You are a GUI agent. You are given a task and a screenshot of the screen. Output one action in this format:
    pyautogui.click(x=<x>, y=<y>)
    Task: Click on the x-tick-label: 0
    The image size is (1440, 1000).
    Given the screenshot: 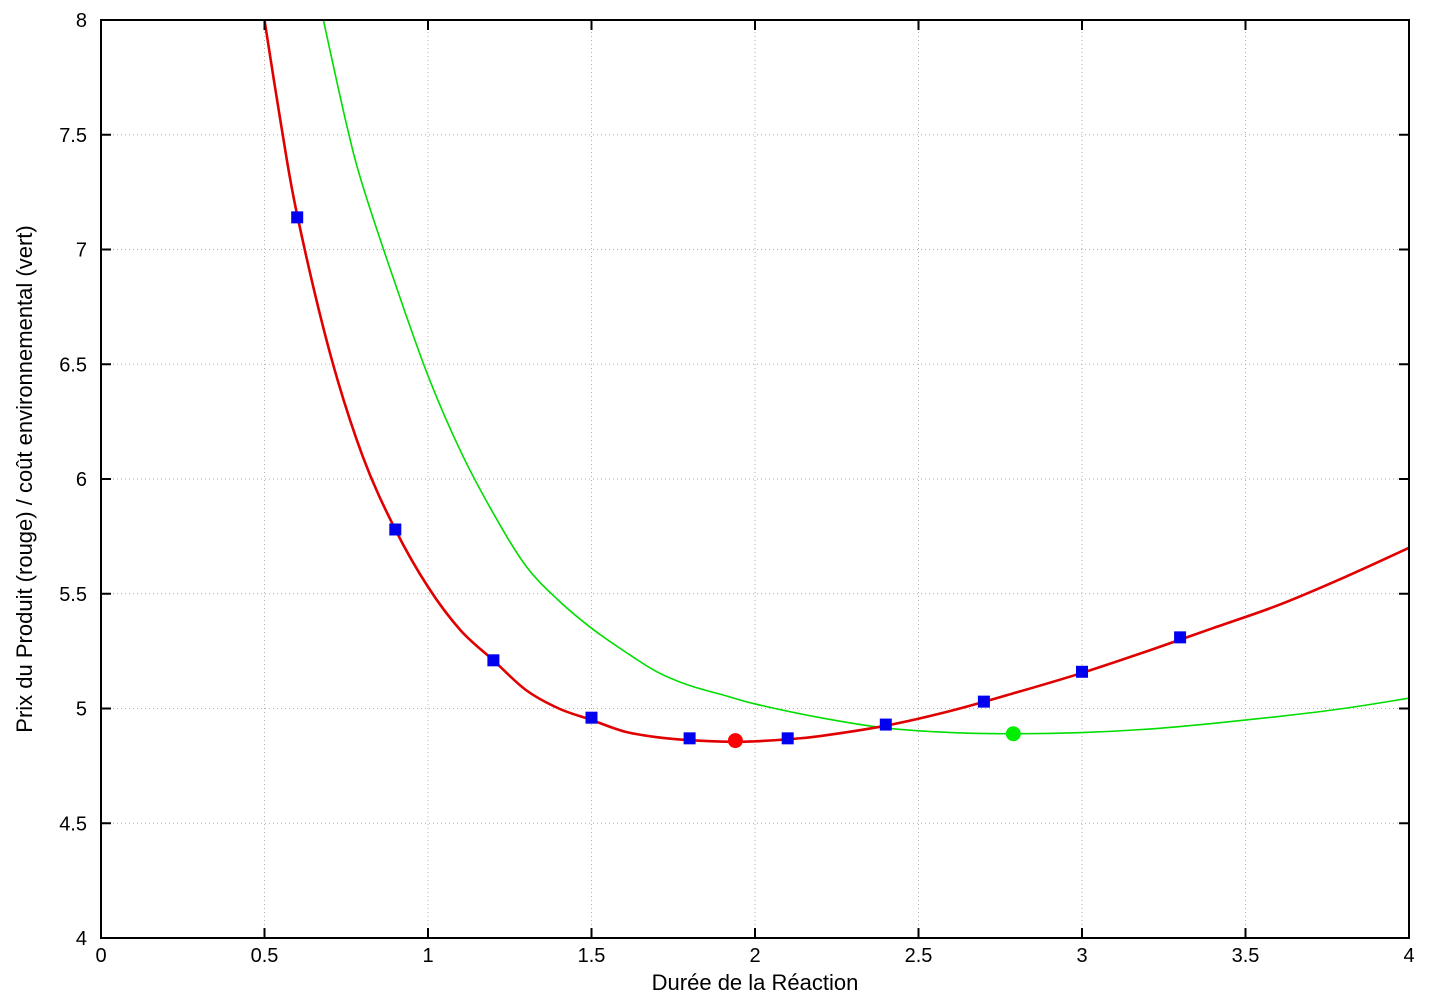 What is the action you would take?
    pyautogui.click(x=100, y=956)
    